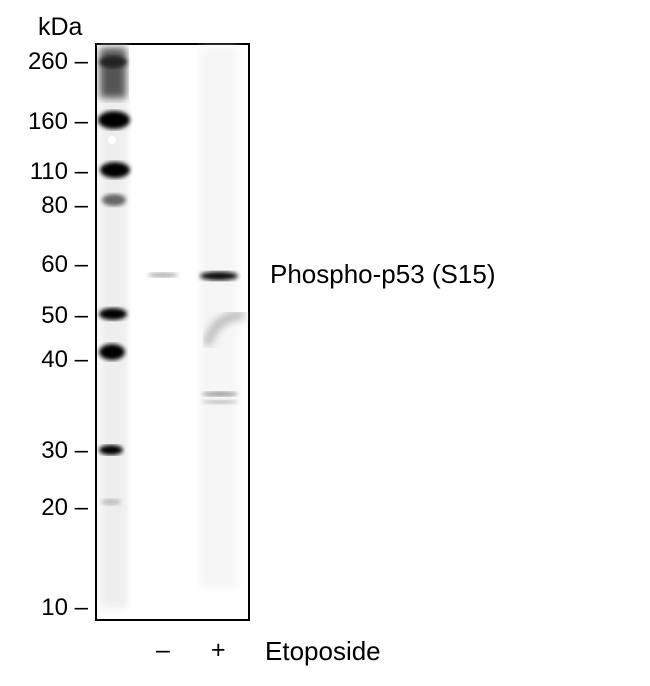 Image resolution: width=650 pixels, height=686 pixels. Describe the element at coordinates (64, 359) in the screenshot. I see `marker-40: 40 –` at that location.